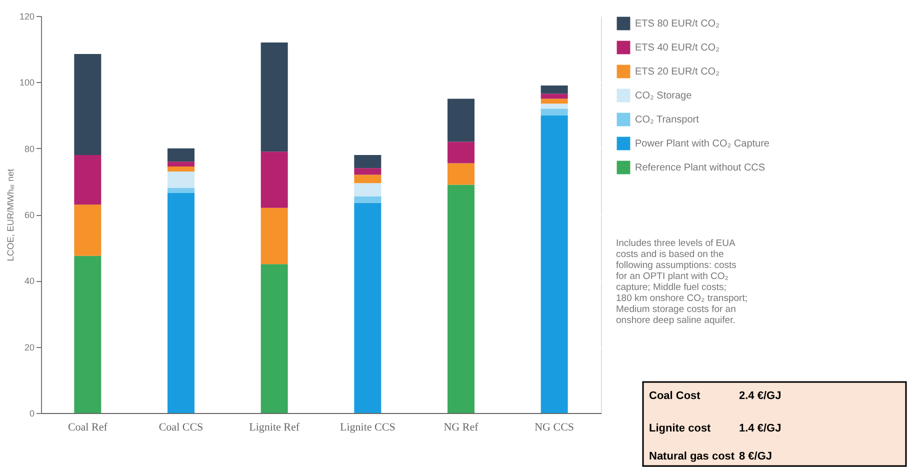  Describe the element at coordinates (677, 24) in the screenshot. I see `legend-label: ETS 80 EUR/t CO₂` at that location.